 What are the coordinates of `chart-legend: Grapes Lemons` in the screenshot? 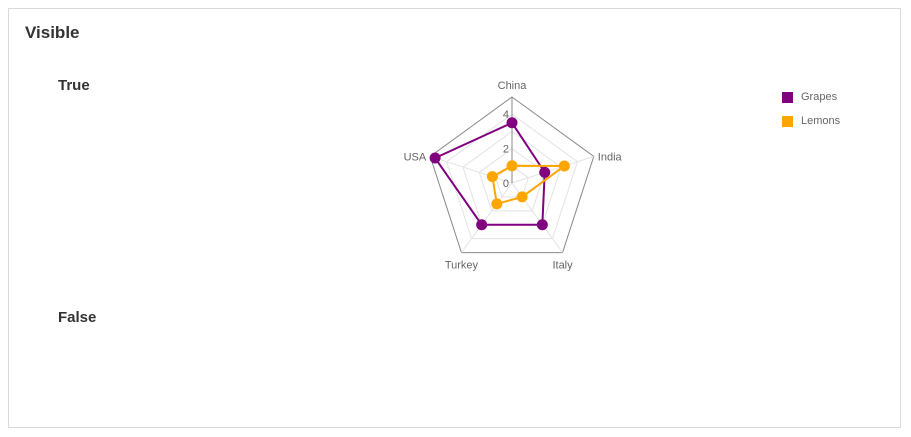 It's located at (811, 109).